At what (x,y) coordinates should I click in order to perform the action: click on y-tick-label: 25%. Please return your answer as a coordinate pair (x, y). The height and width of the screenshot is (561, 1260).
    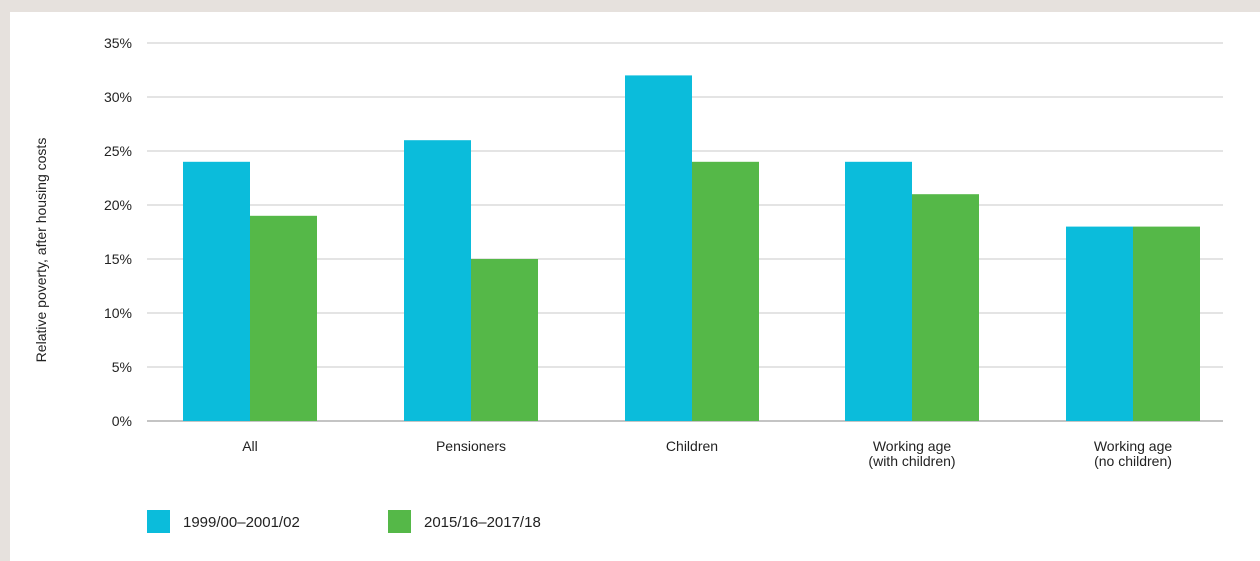
    Looking at the image, I should click on (118, 151).